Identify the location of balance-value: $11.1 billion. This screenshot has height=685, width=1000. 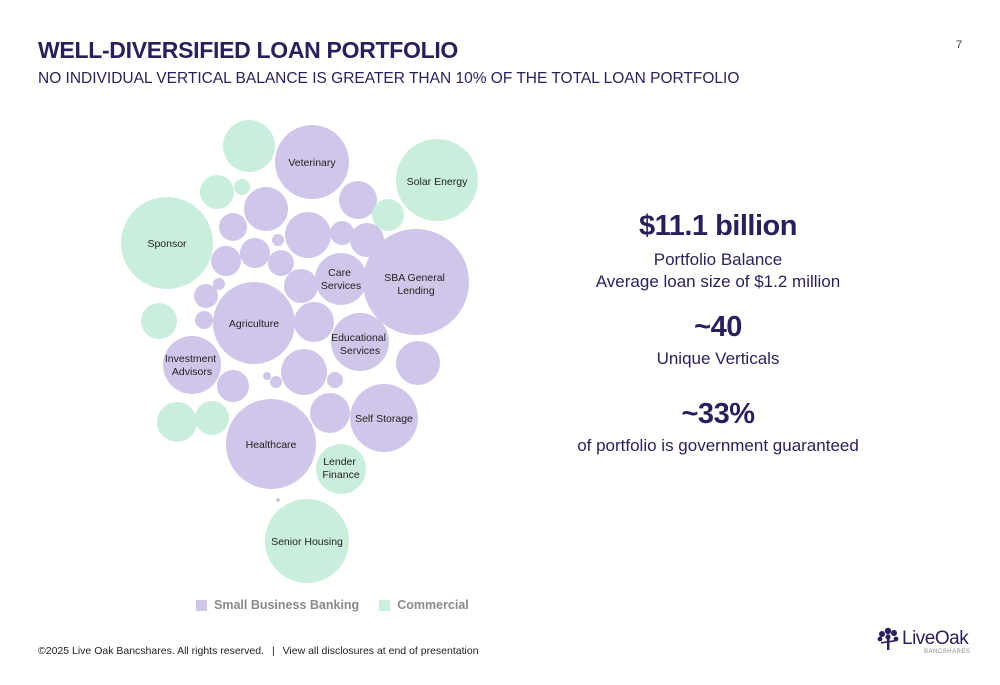
(718, 226).